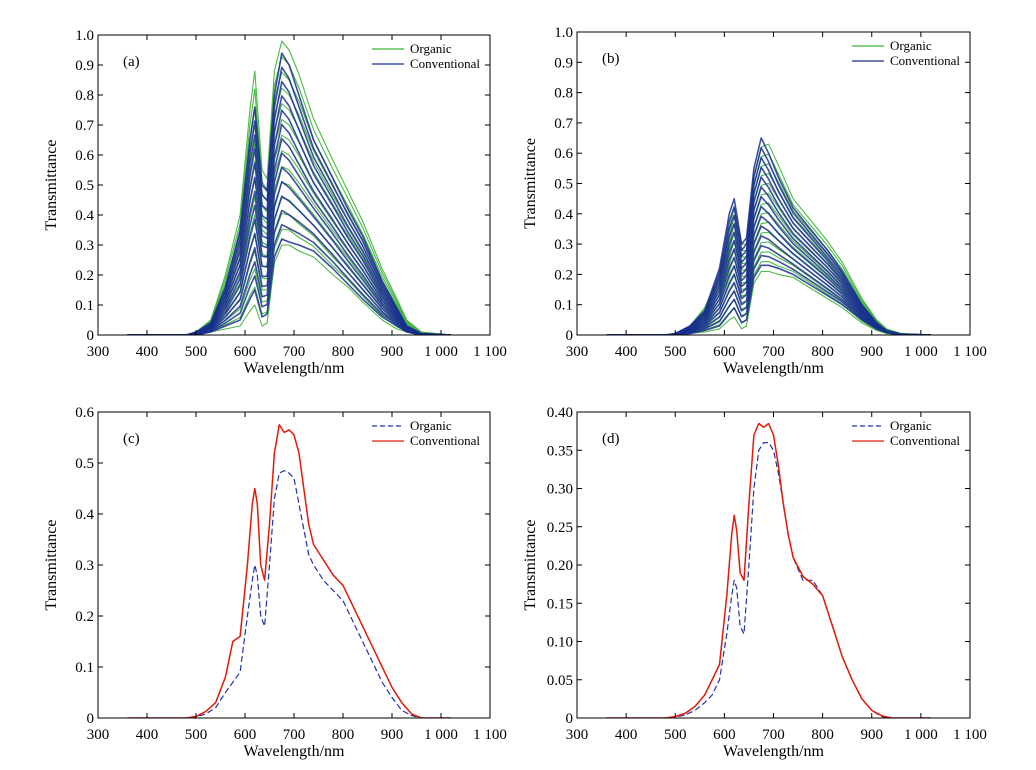 The width and height of the screenshot is (1036, 770). I want to click on y-tick-label: 0.6, so click(84, 156).